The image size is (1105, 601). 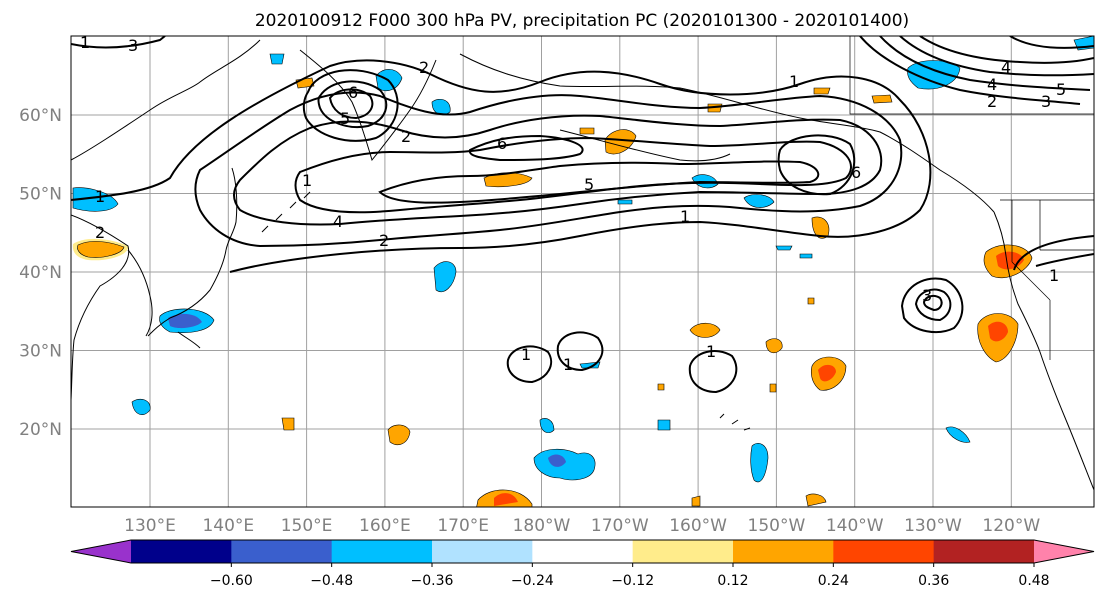 What do you see at coordinates (277, 59) in the screenshot?
I see `precip-neg-kam3` at bounding box center [277, 59].